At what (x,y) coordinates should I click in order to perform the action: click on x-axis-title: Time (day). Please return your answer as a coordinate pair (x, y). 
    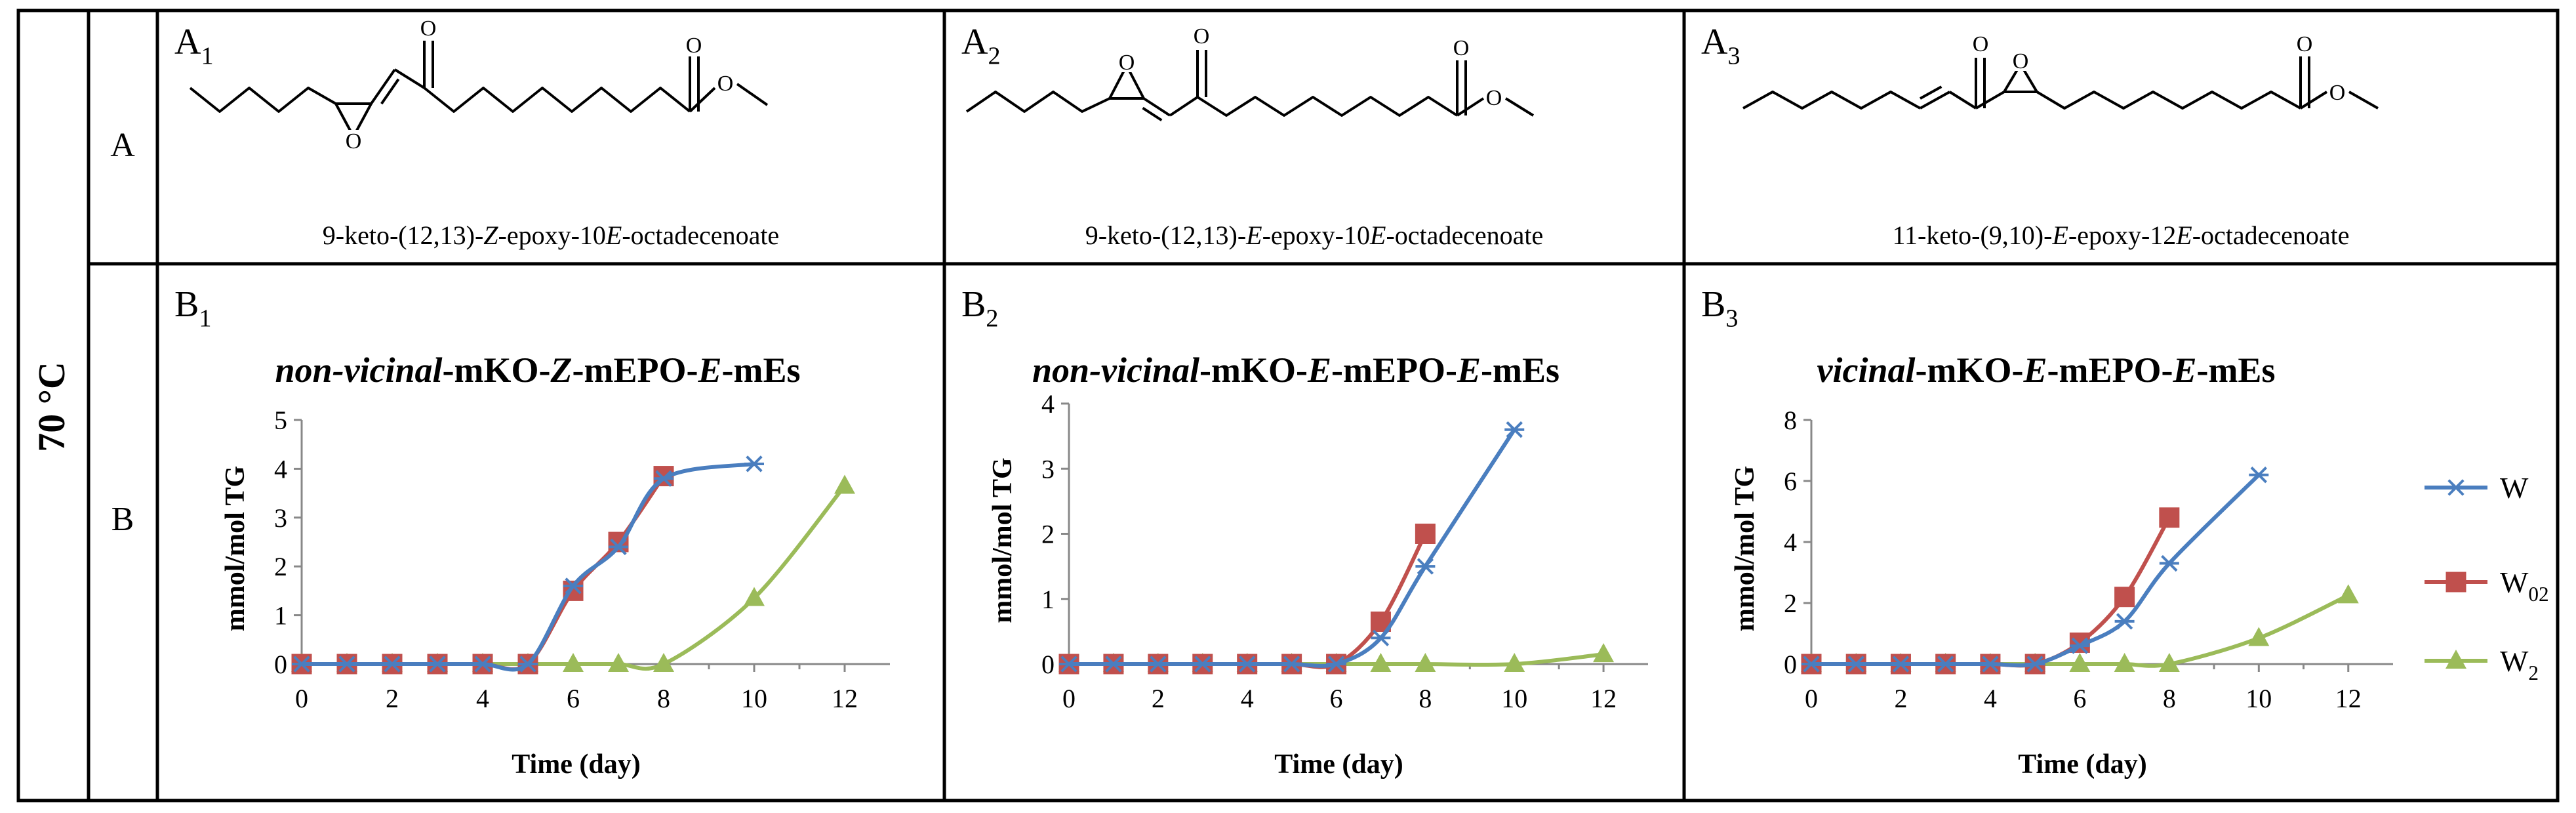
    Looking at the image, I should click on (576, 764).